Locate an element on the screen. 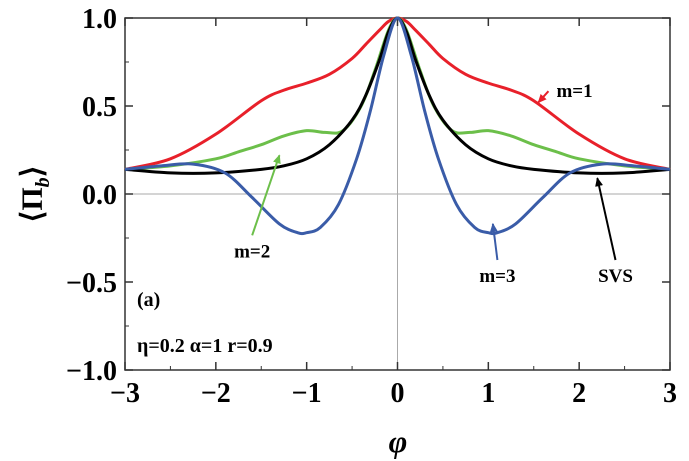  x-tick-label: 2 is located at coordinates (579, 393).